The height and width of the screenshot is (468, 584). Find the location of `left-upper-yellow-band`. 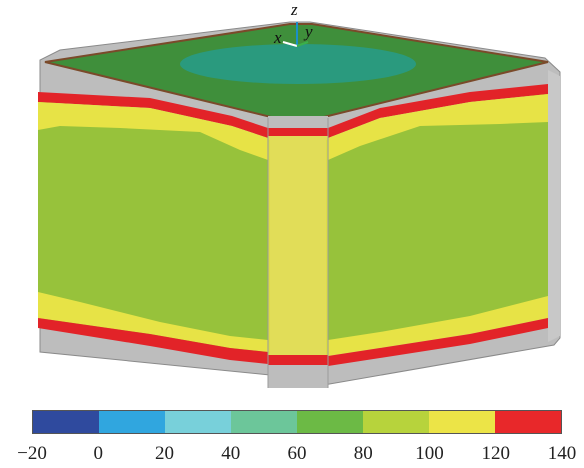

left-upper-yellow-band is located at coordinates (153, 131).